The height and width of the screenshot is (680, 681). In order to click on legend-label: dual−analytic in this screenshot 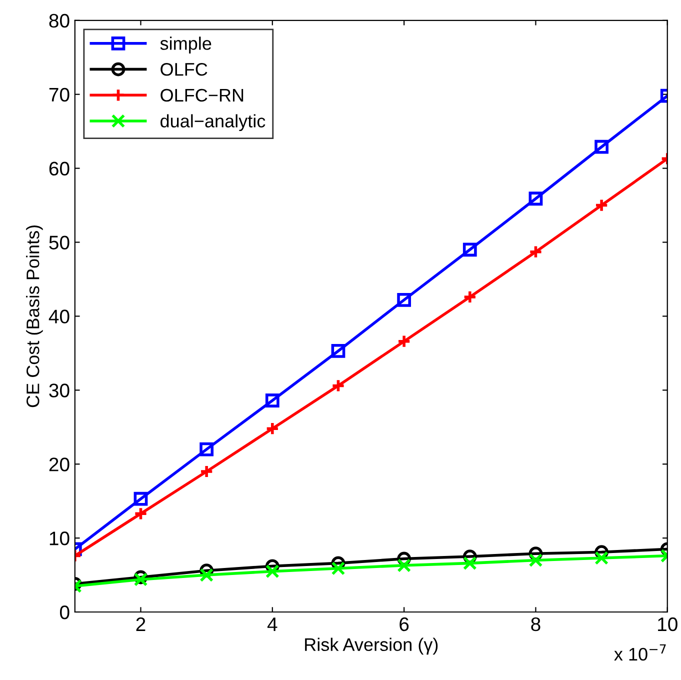, I will do `click(213, 123)`.